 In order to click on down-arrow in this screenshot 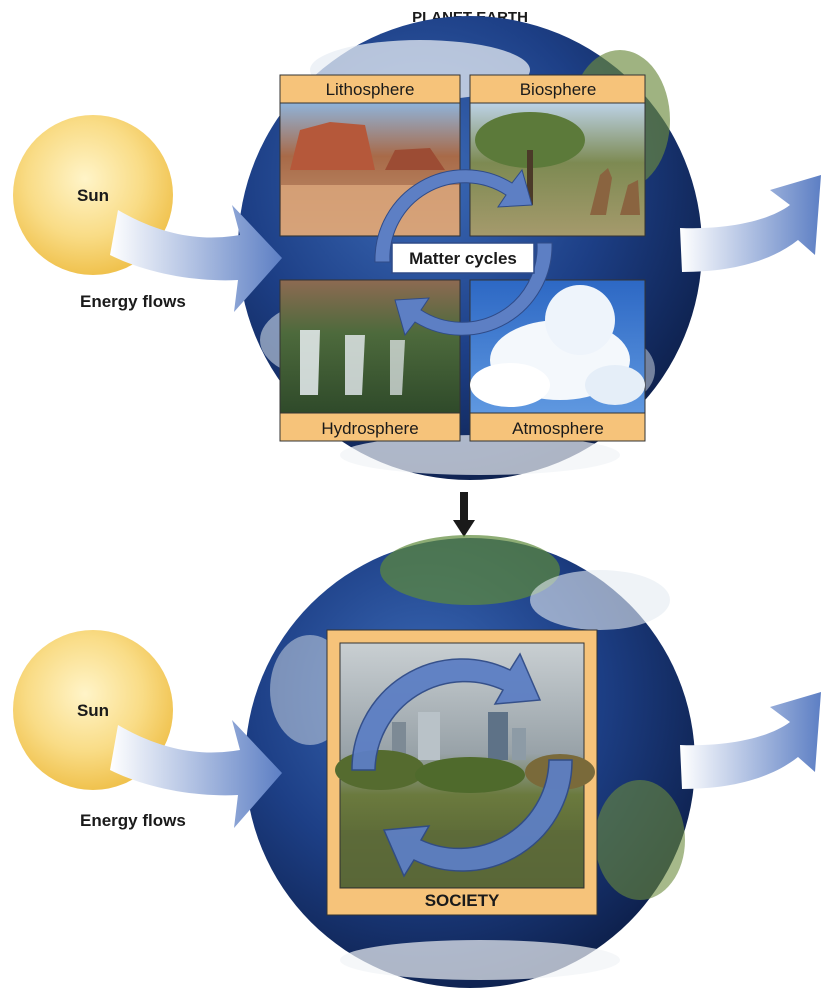, I will do `click(464, 514)`.